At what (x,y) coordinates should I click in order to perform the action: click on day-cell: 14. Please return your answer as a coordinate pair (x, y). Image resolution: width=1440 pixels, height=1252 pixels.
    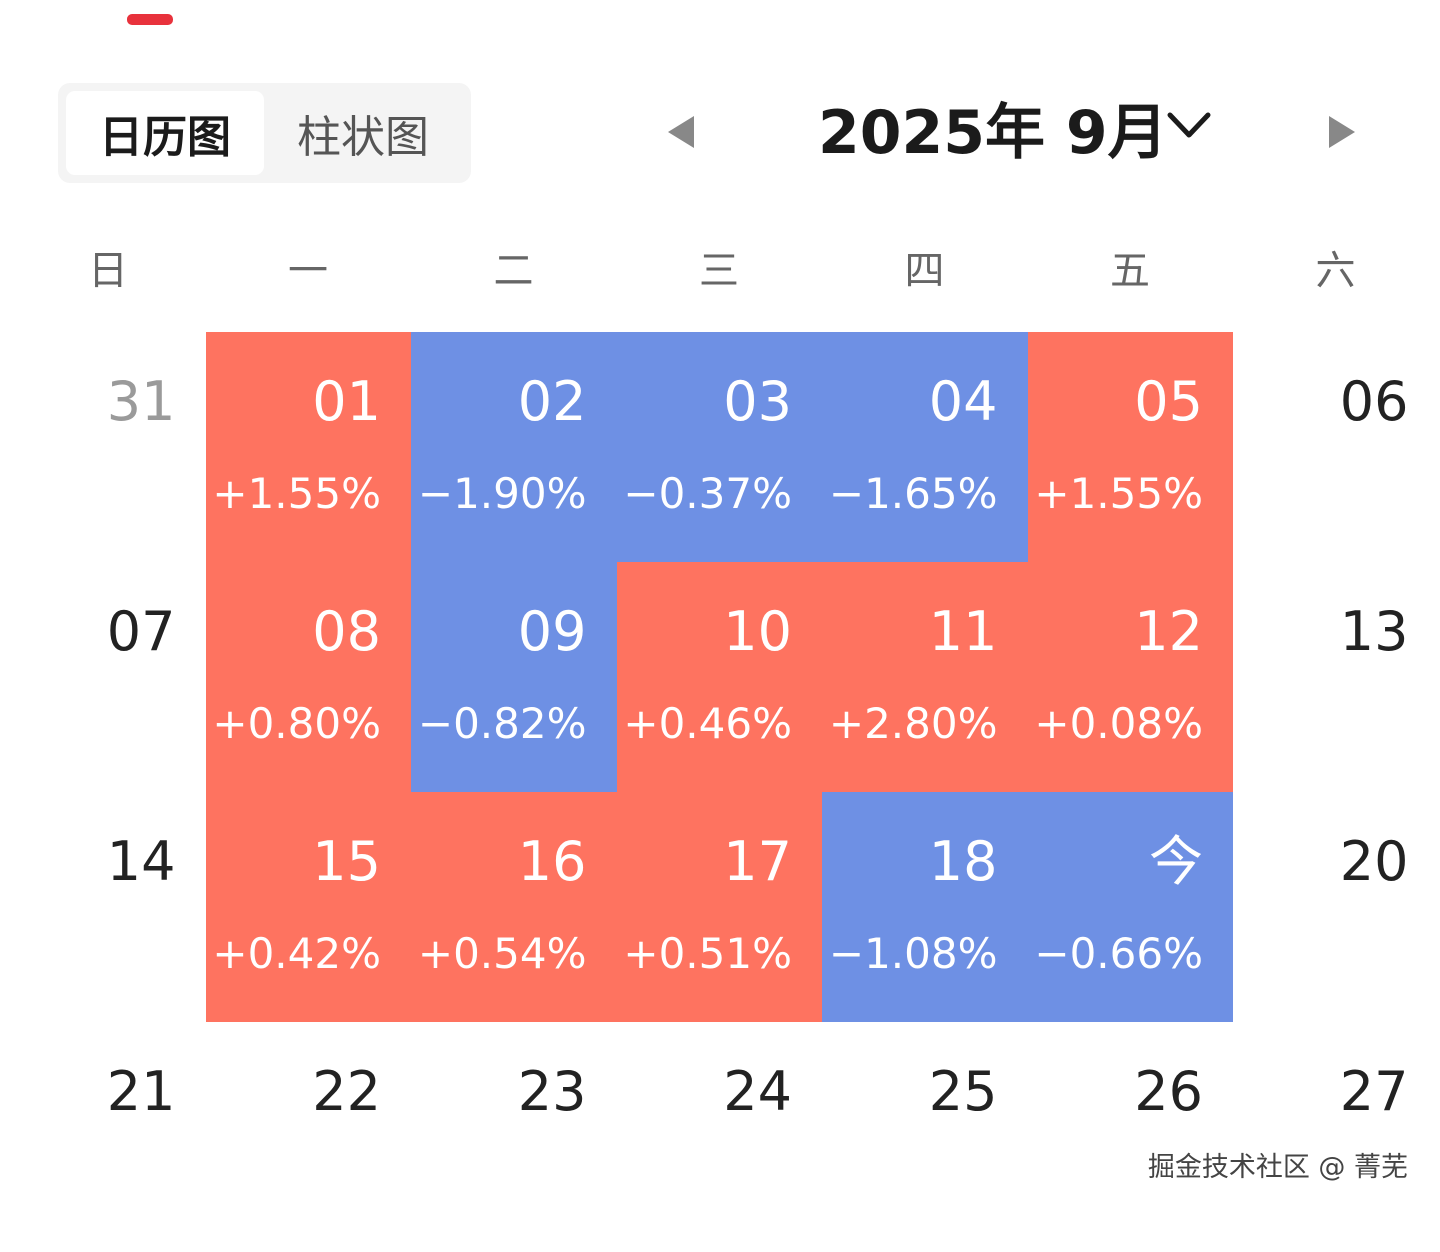
    Looking at the image, I should click on (103, 907).